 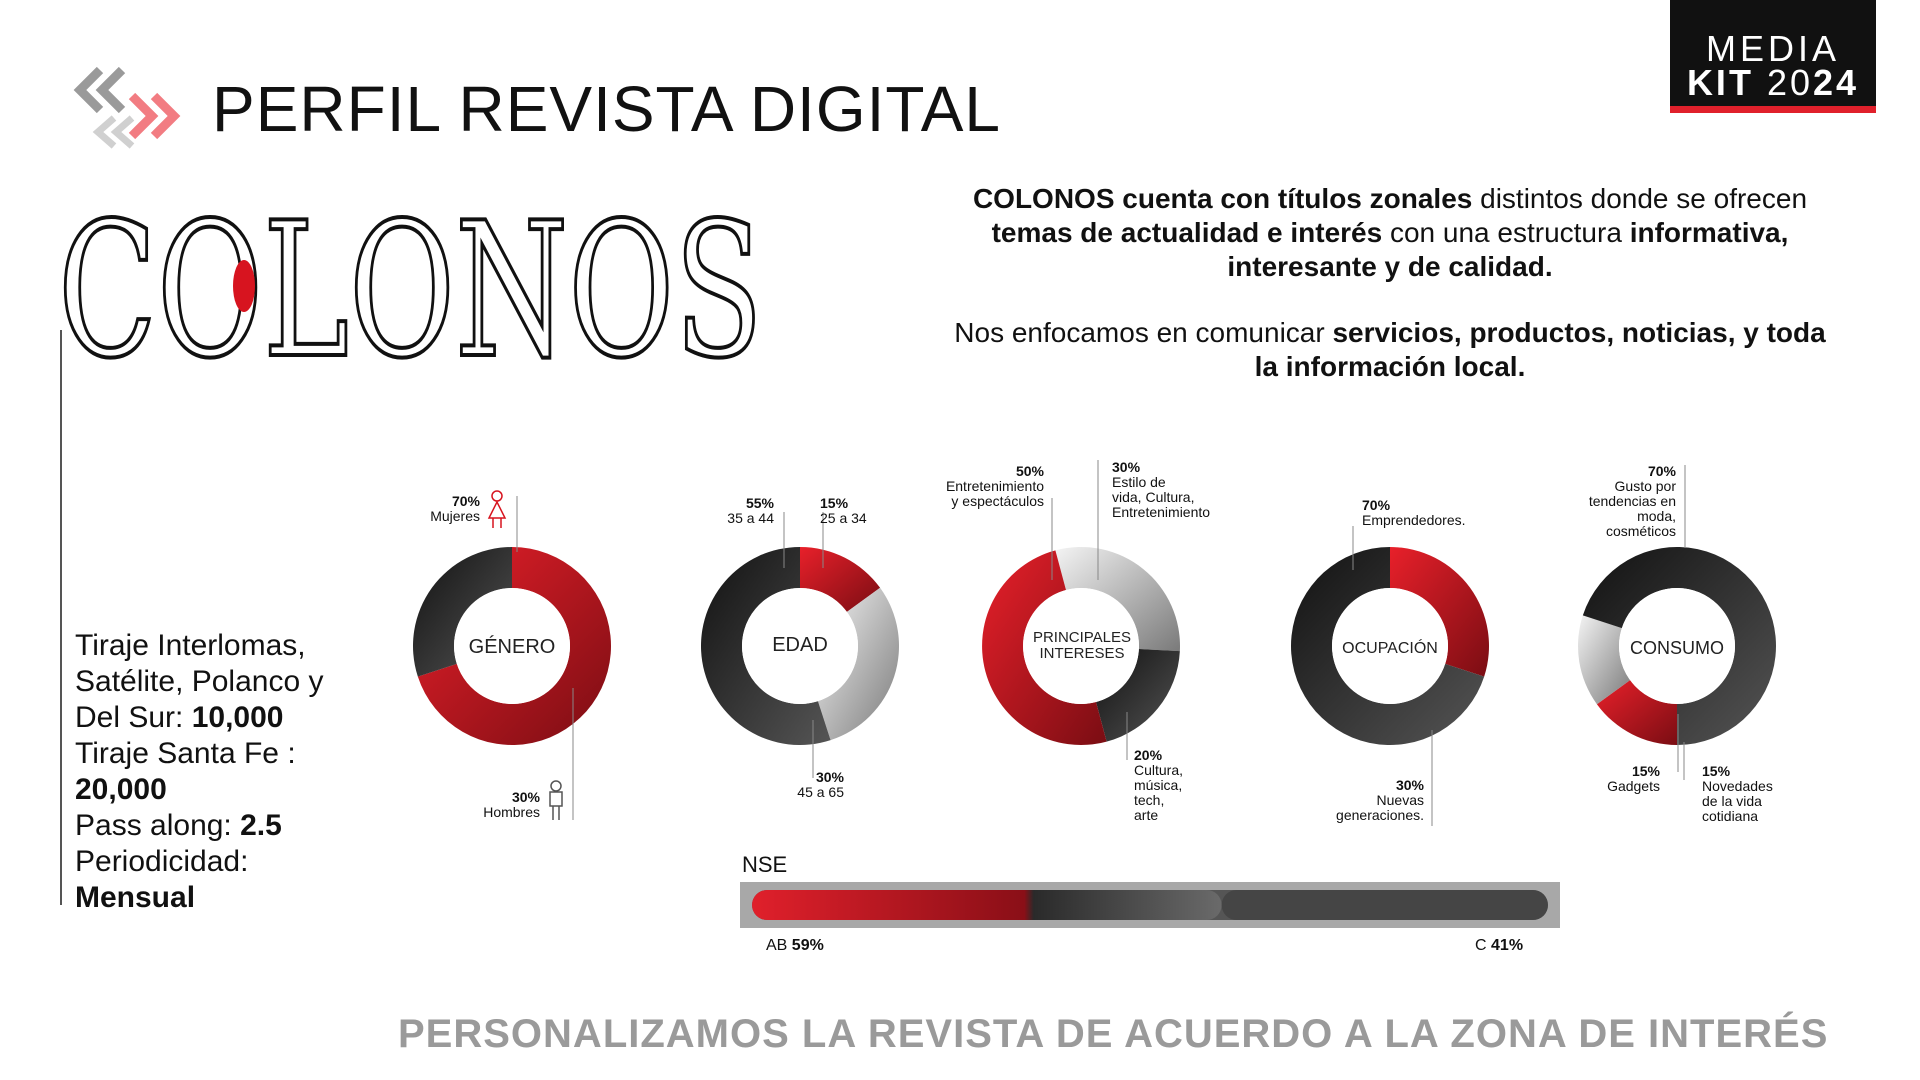 What do you see at coordinates (497, 509) in the screenshot?
I see `female-icon` at bounding box center [497, 509].